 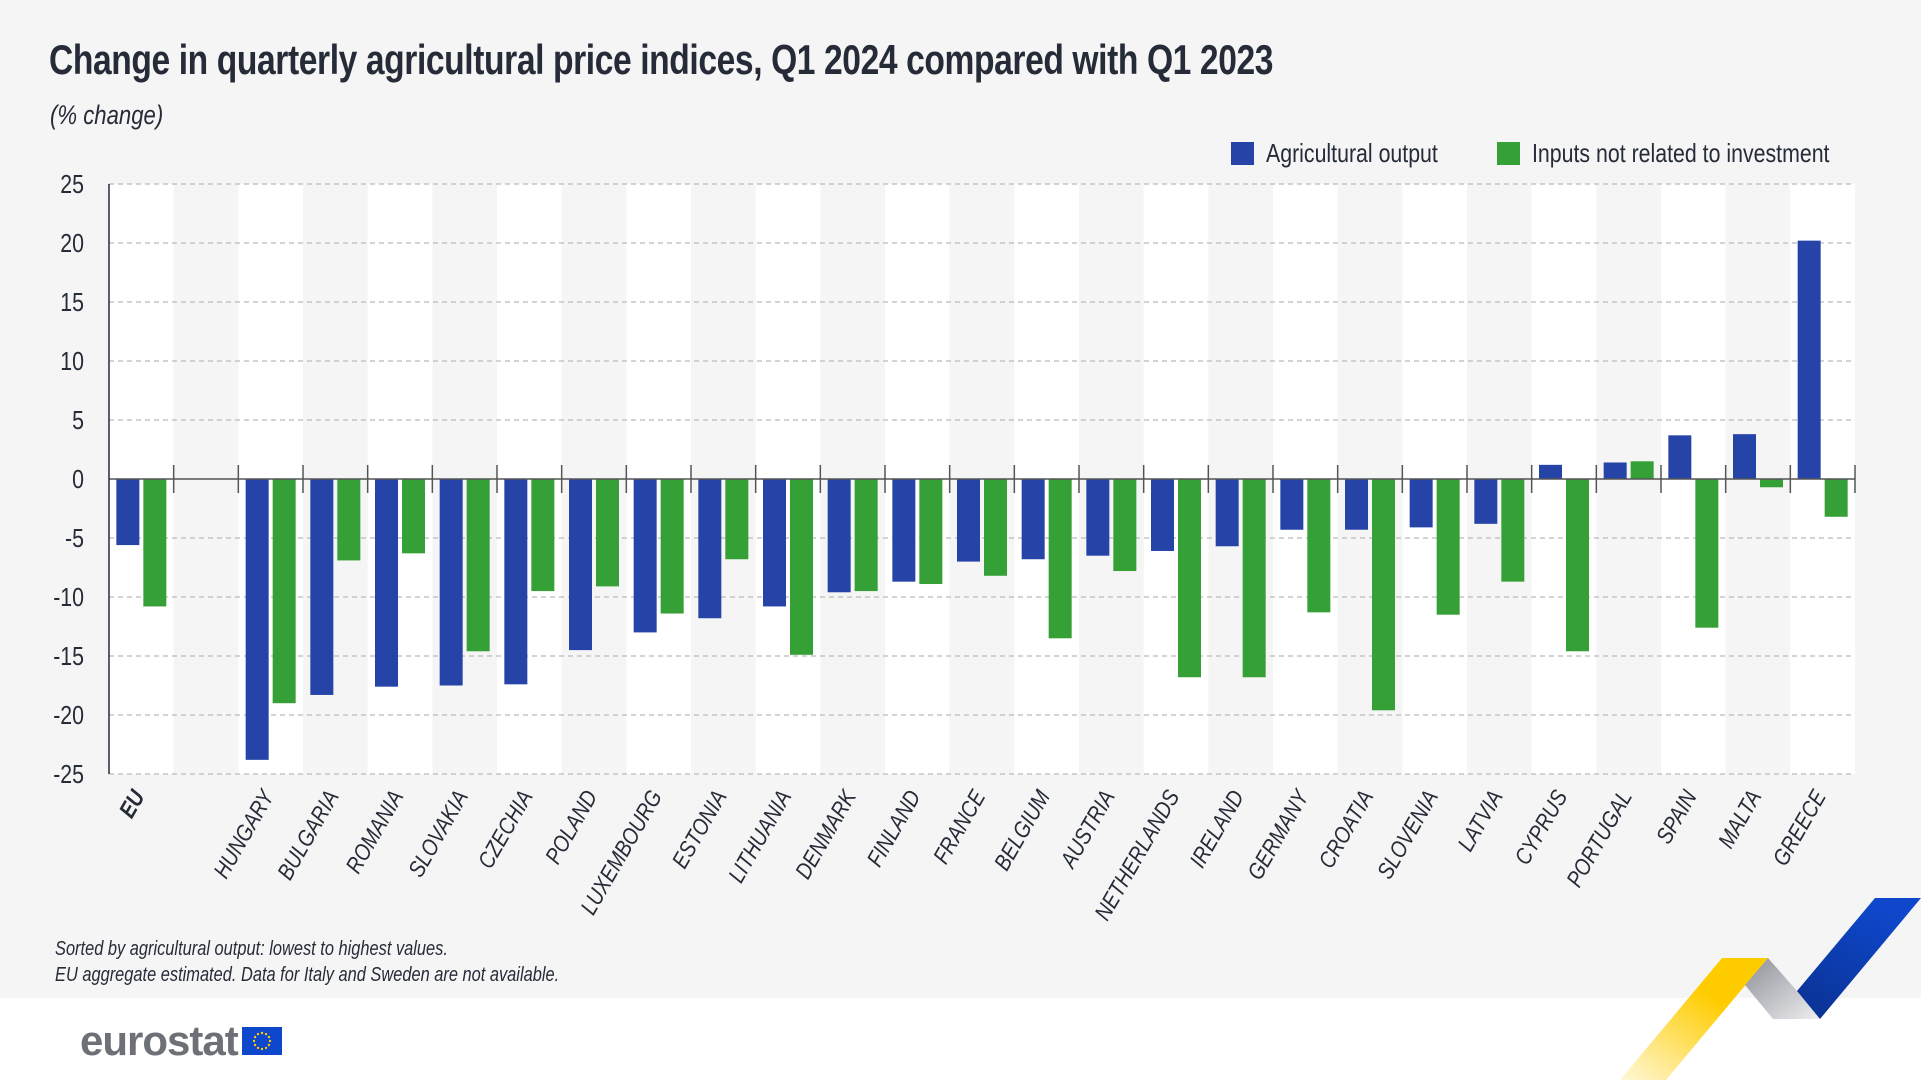 I want to click on y-tick-label: 0, so click(x=78, y=480).